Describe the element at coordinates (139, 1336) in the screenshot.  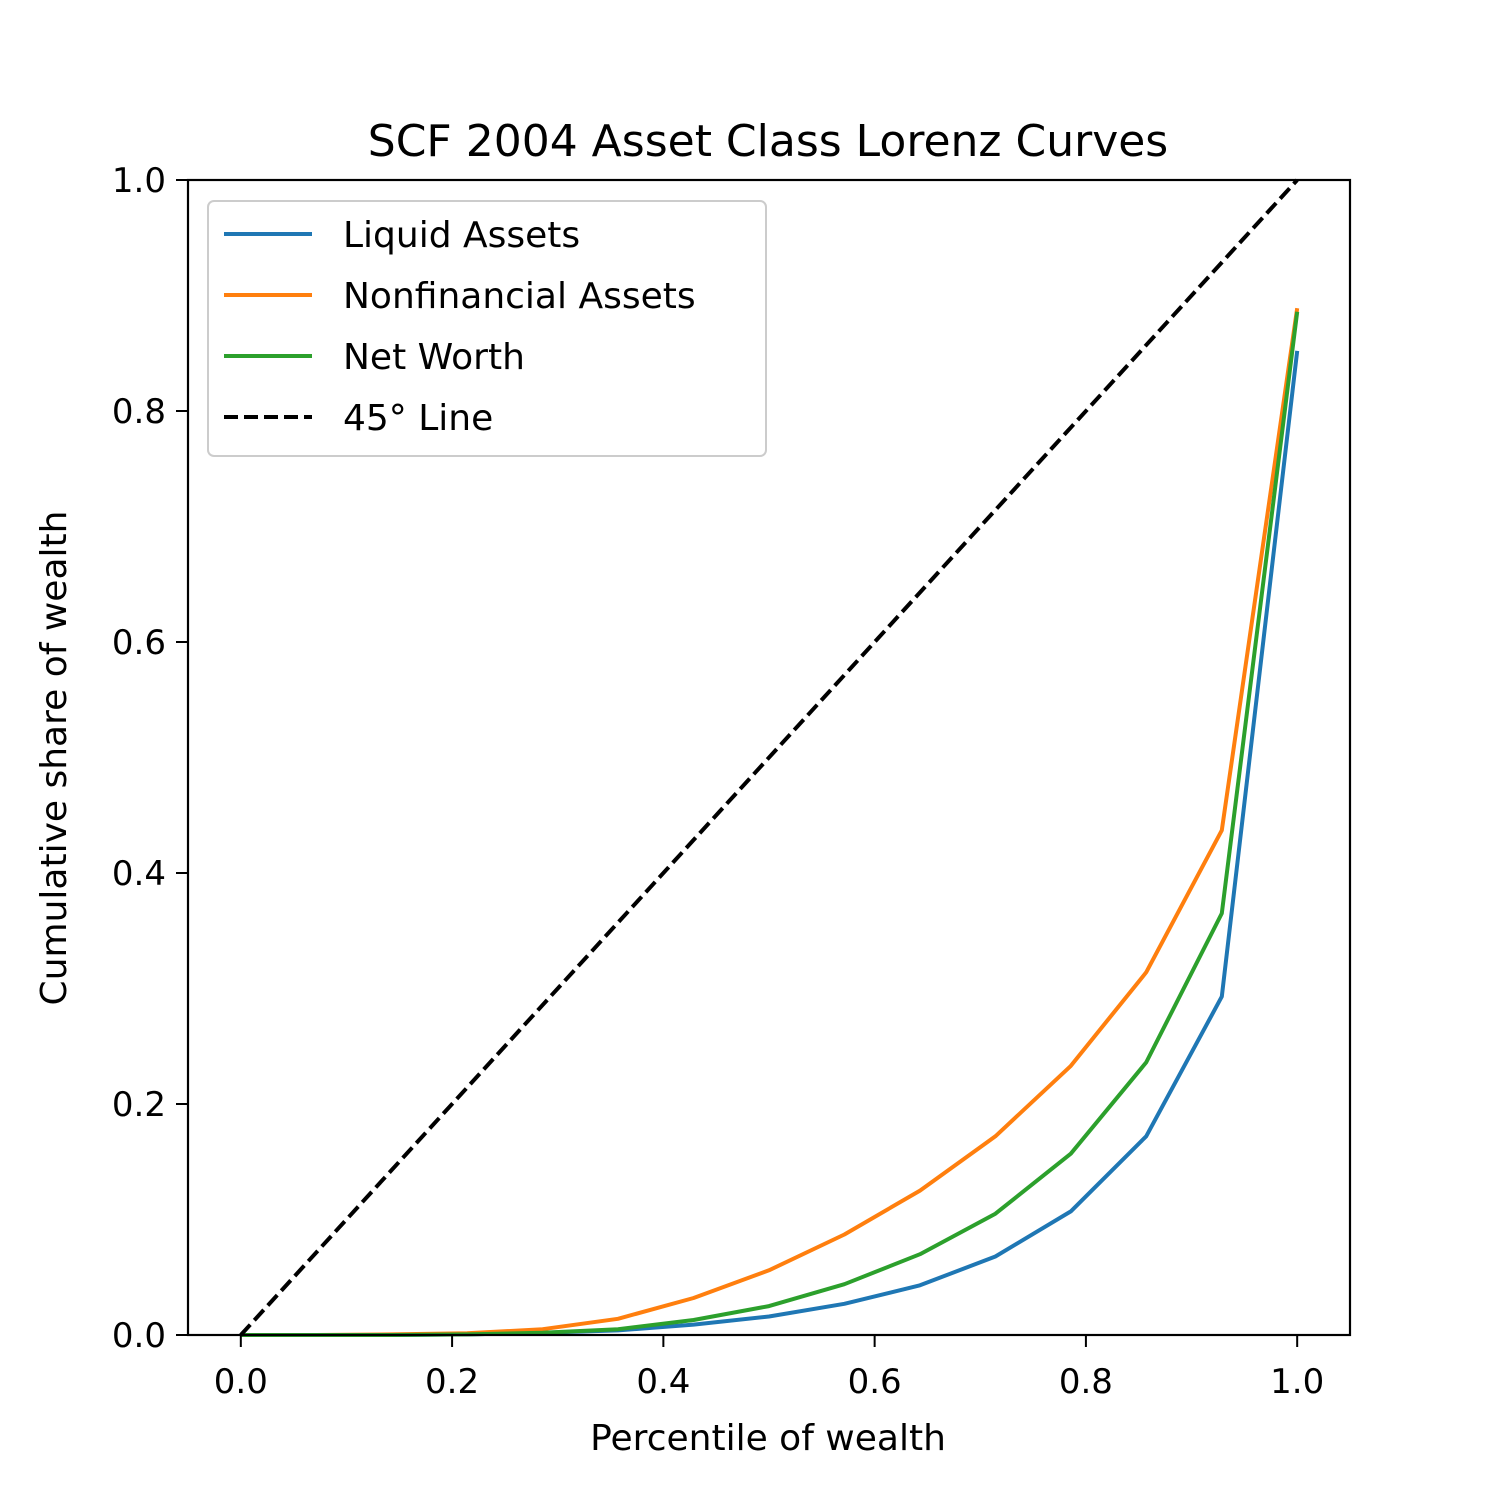
I see `y-tick-label: 0.0` at that location.